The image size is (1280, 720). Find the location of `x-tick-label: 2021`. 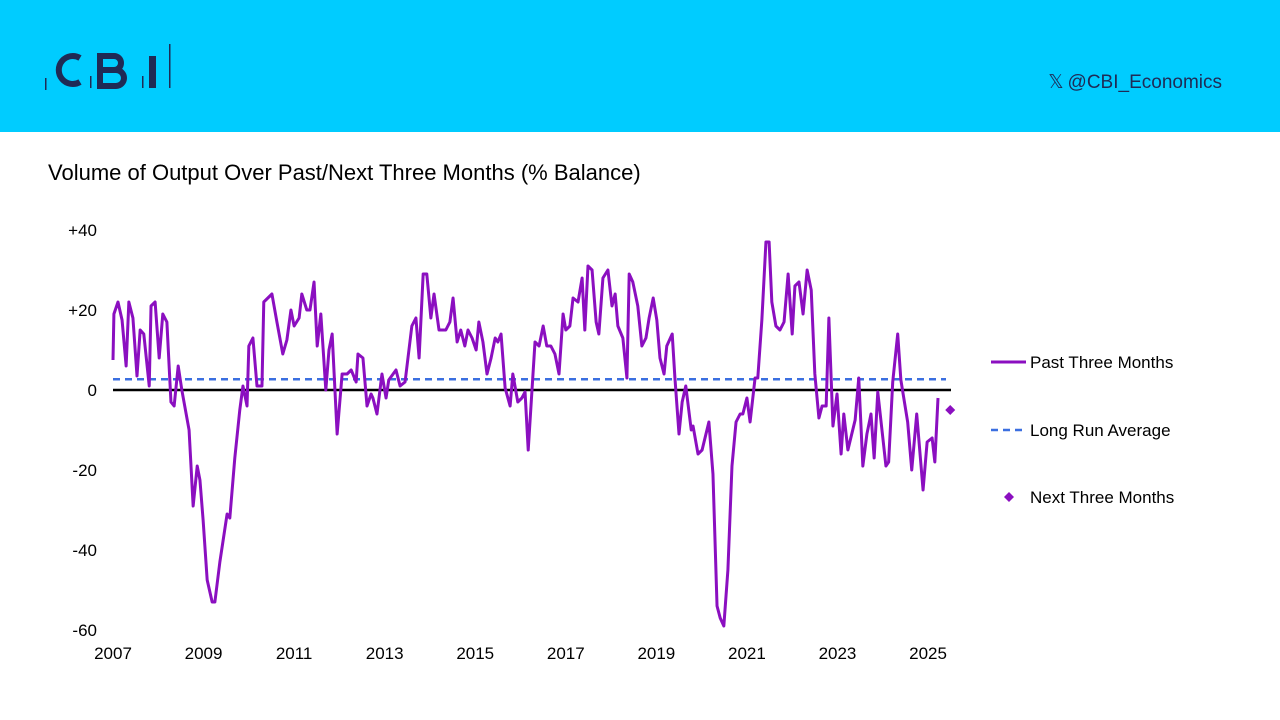

x-tick-label: 2021 is located at coordinates (747, 653).